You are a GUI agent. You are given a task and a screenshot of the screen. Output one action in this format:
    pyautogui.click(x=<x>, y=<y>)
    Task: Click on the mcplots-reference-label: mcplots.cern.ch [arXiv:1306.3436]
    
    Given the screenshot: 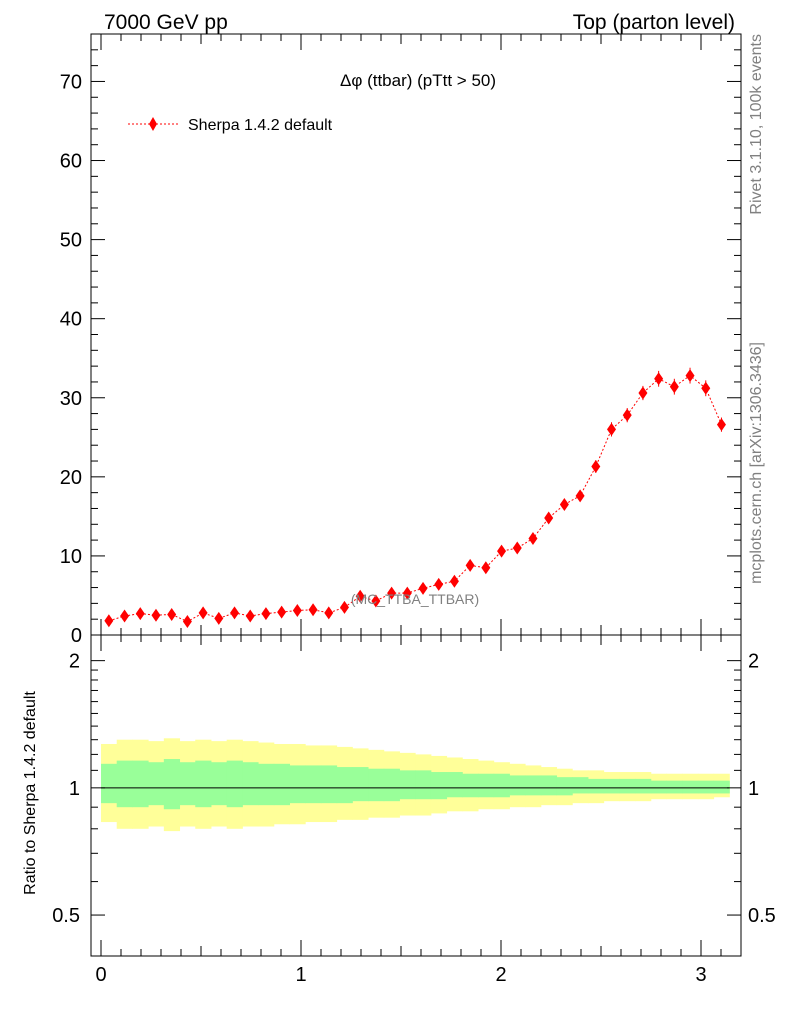 What is the action you would take?
    pyautogui.click(x=756, y=463)
    